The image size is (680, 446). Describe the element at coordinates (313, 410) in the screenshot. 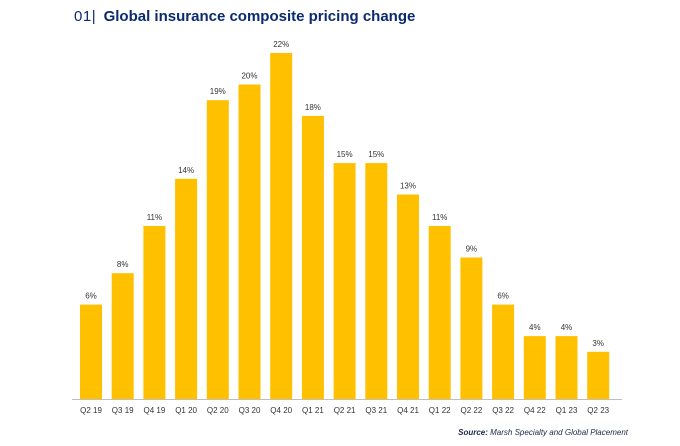

I see `x-tick-label: Q1 21` at that location.